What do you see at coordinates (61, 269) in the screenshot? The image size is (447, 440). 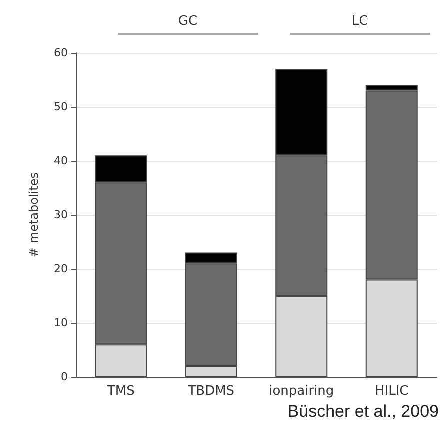 I see `y-tick-label: 20` at bounding box center [61, 269].